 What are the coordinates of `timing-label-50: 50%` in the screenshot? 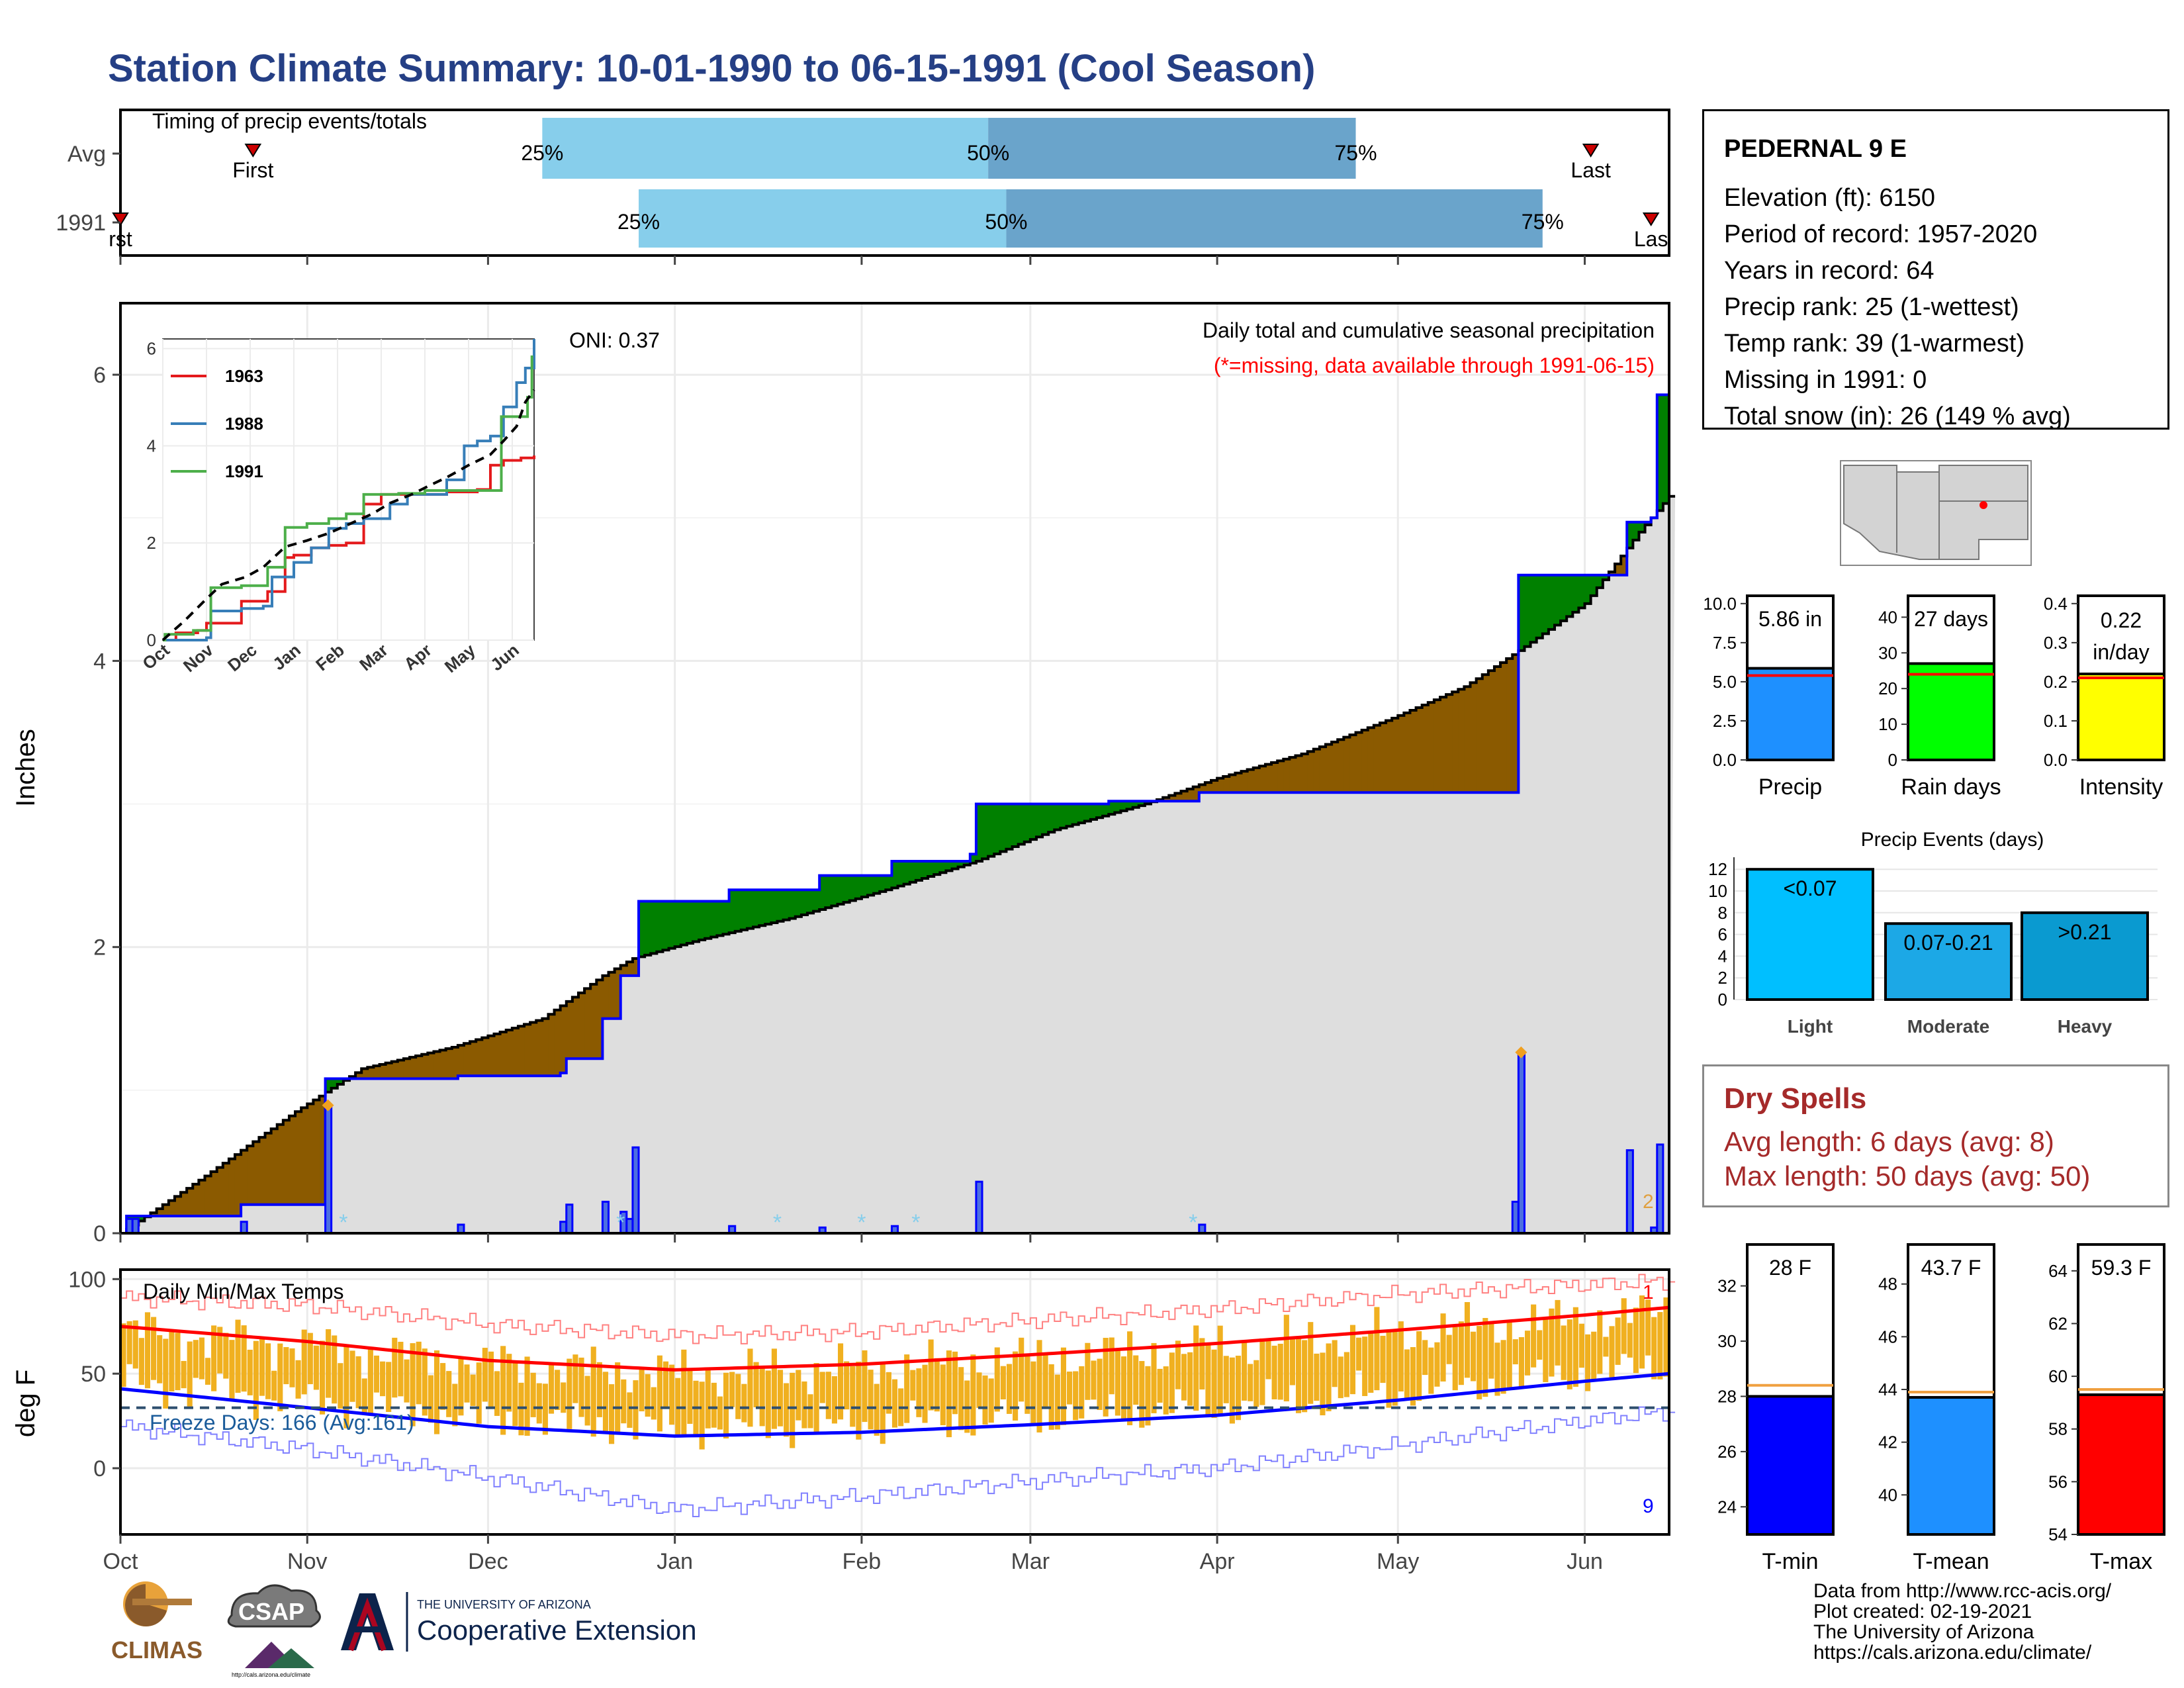 It's located at (1006, 222).